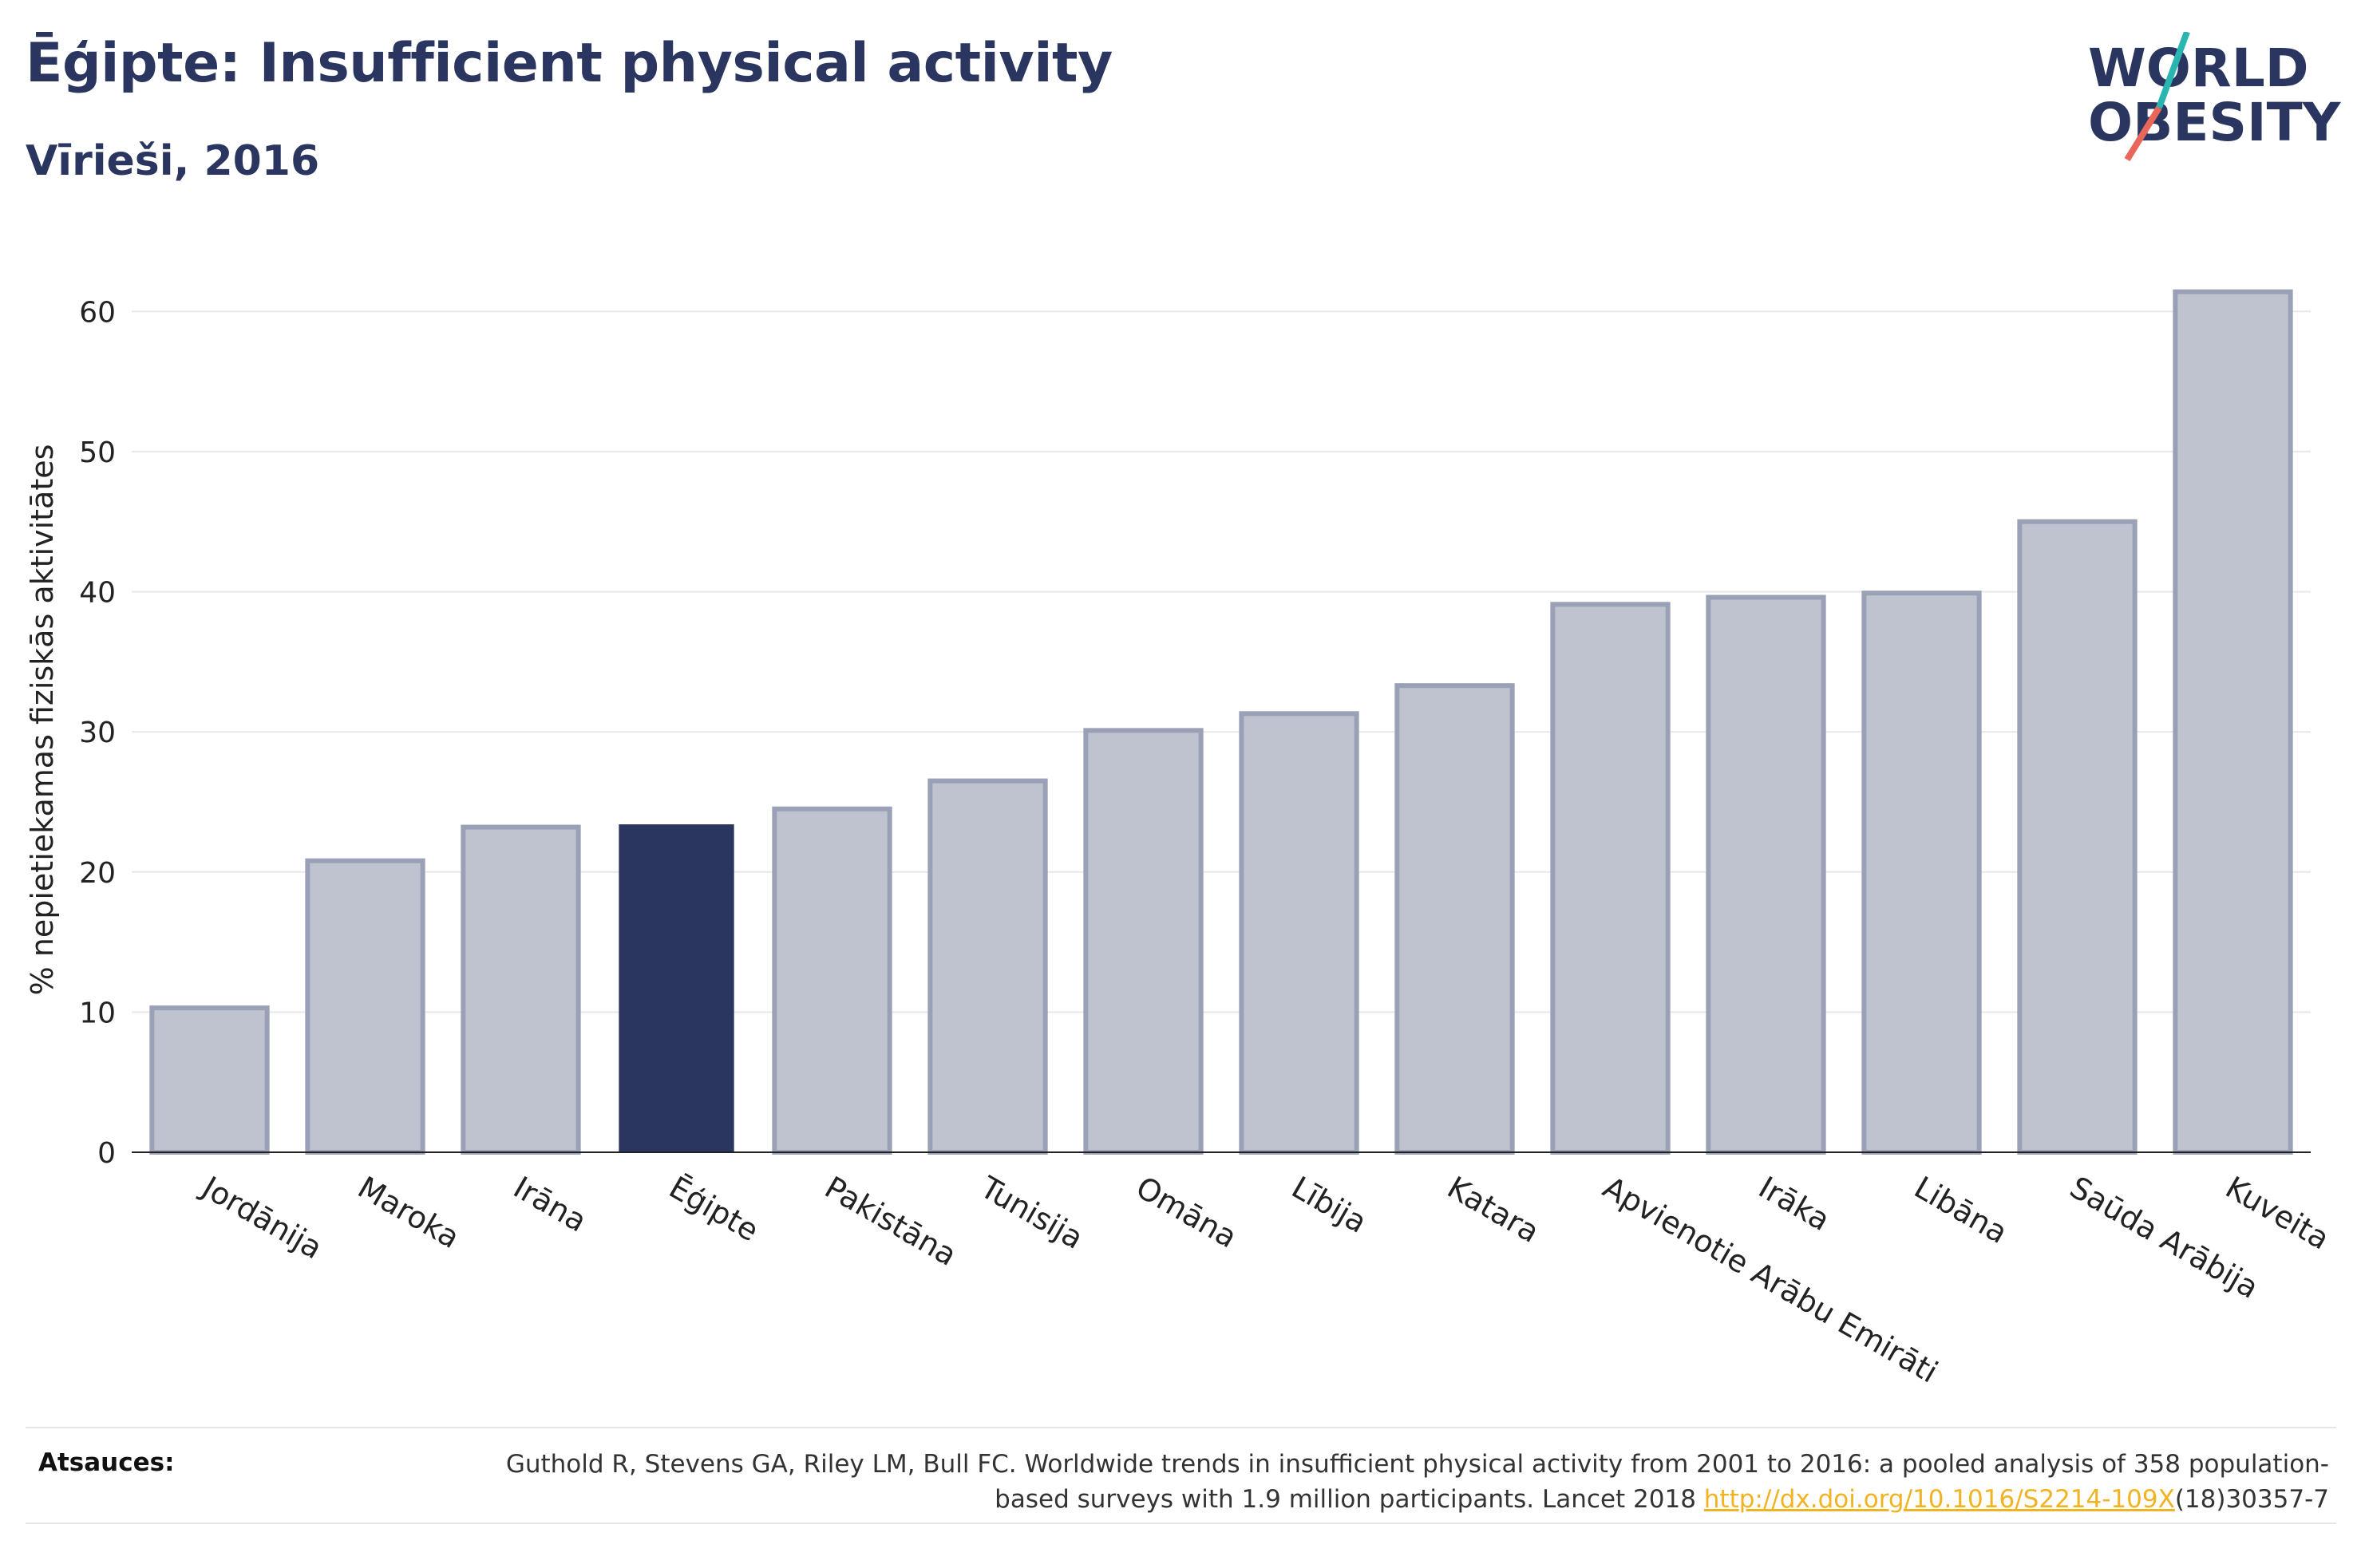  I want to click on y-tick-label: 20, so click(97, 873).